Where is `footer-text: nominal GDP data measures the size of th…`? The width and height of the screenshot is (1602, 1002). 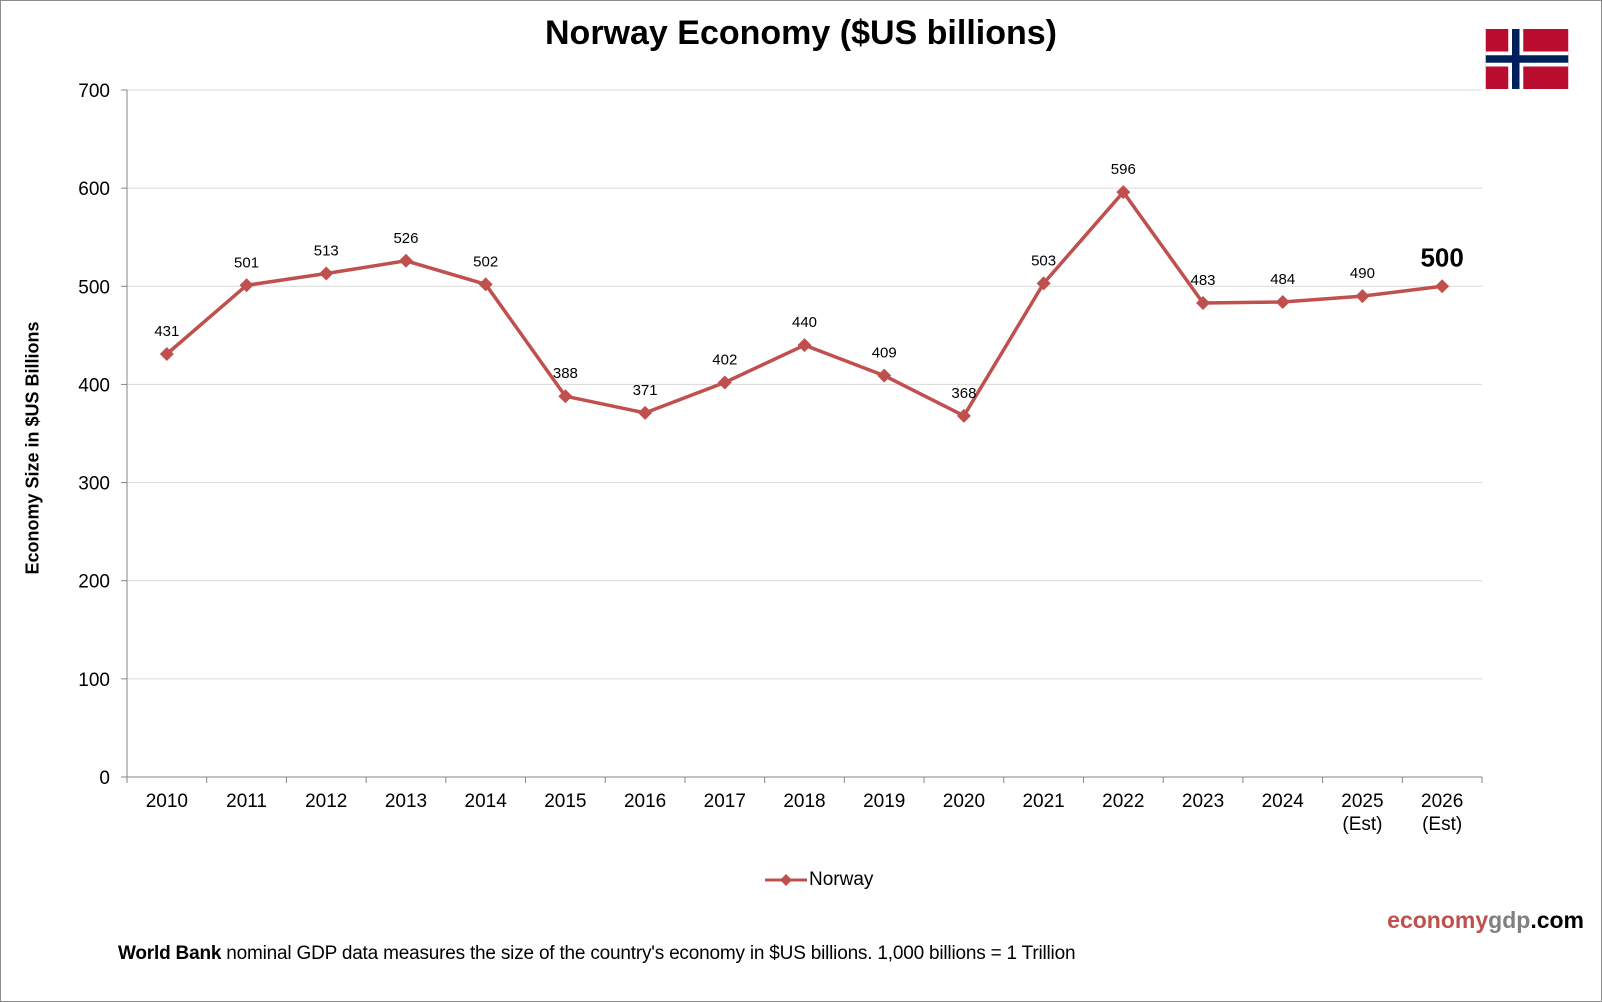 footer-text: nominal GDP data measures the size of th… is located at coordinates (648, 953).